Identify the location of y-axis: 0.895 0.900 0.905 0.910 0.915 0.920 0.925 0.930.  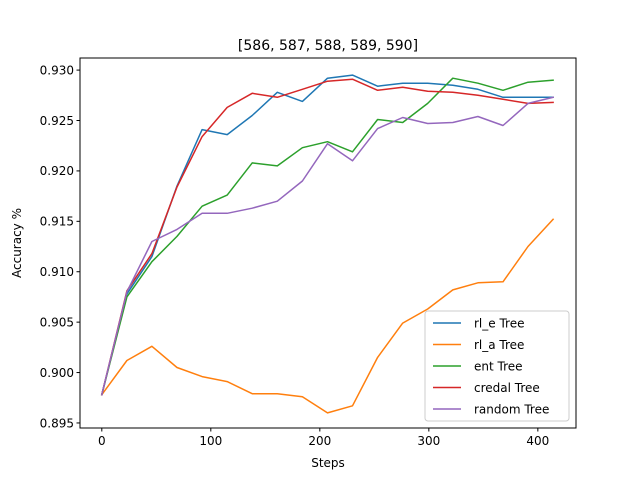
(60, 246).